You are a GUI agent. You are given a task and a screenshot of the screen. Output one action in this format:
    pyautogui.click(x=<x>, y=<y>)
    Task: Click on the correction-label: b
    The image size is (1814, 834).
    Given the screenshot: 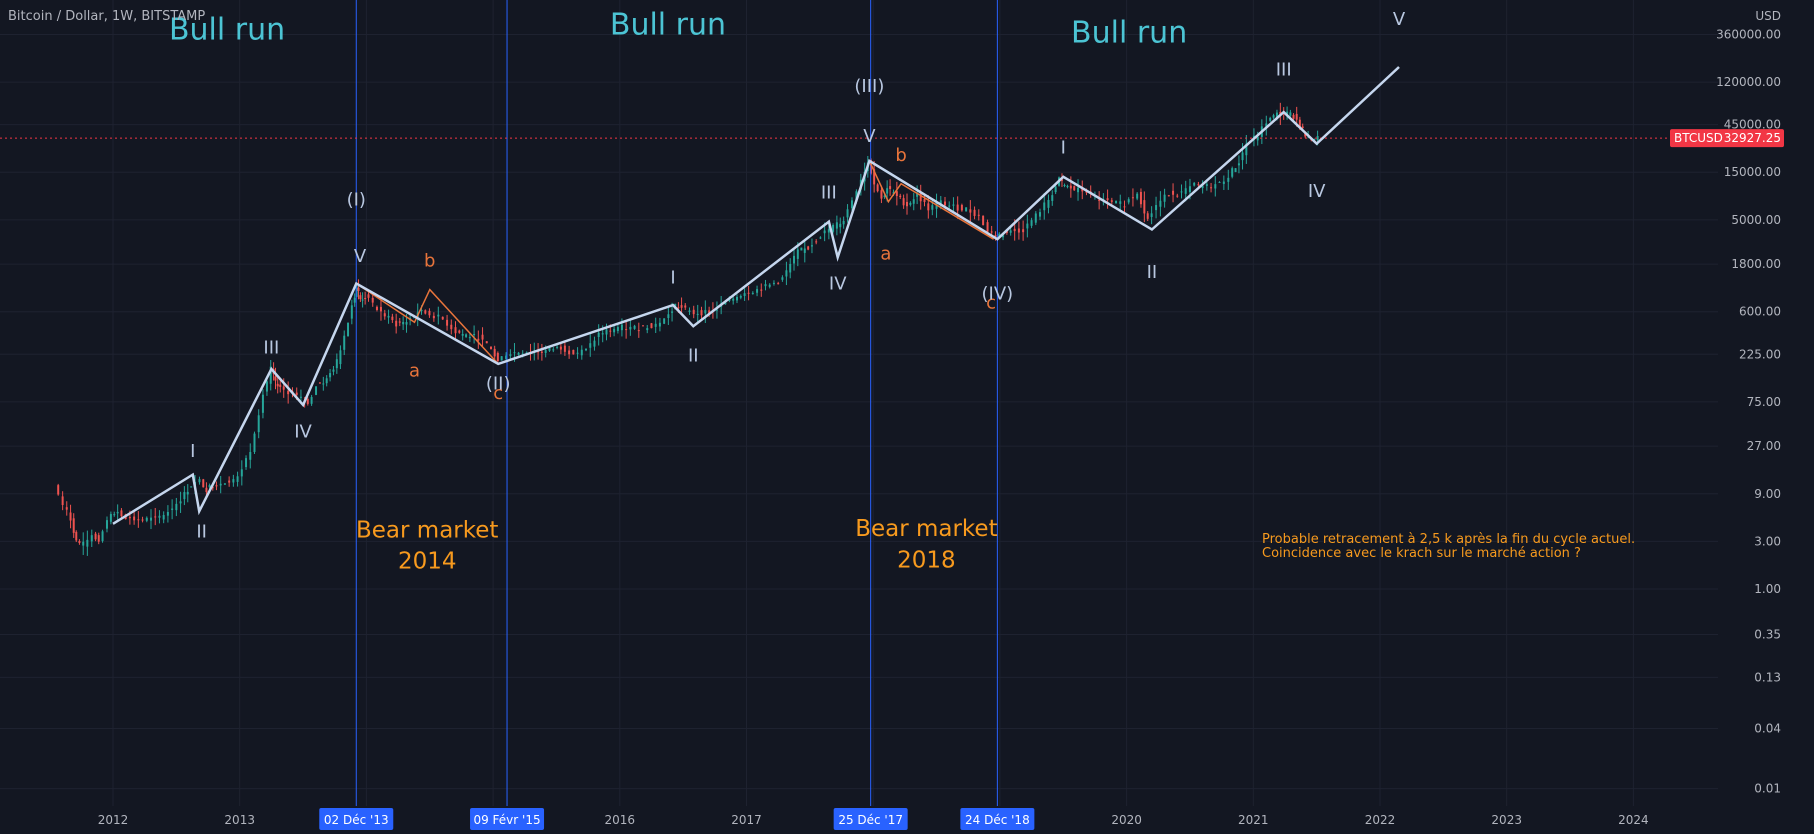 What is the action you would take?
    pyautogui.click(x=900, y=155)
    